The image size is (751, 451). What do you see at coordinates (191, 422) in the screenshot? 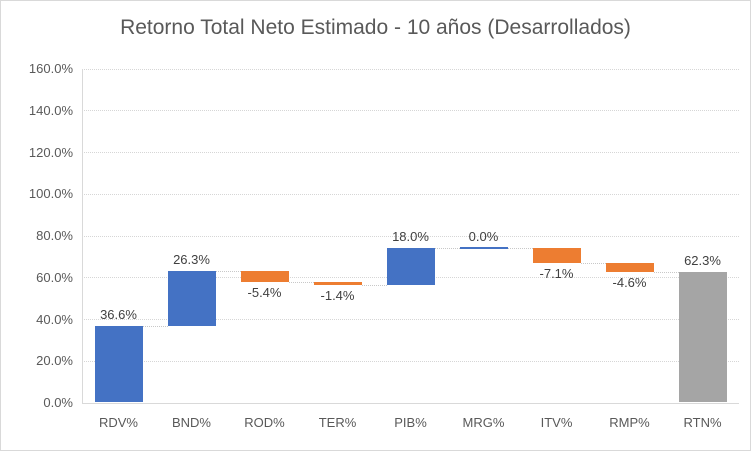
I see `x-axis-category-label: BND%` at bounding box center [191, 422].